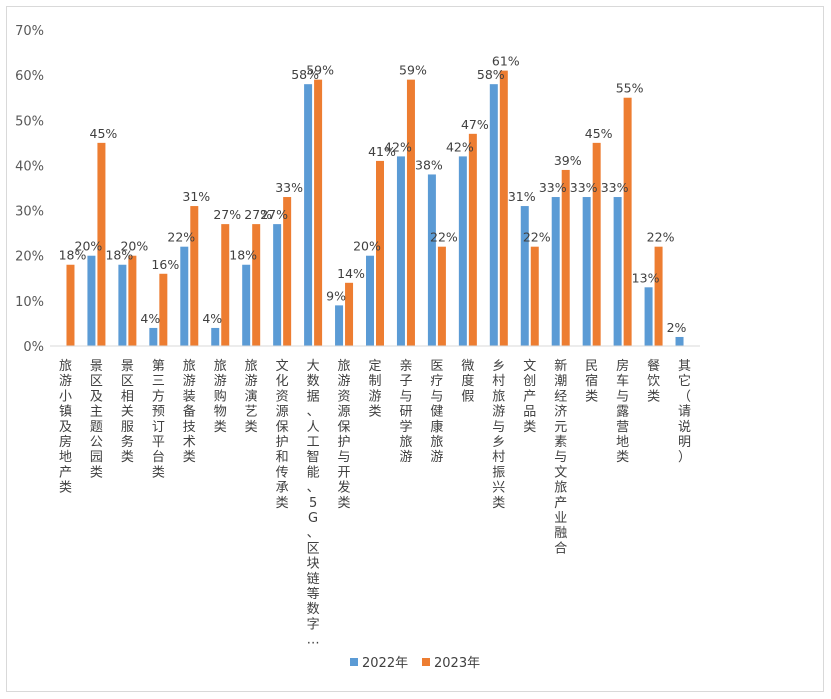 Image resolution: width=831 pixels, height=699 pixels. I want to click on data-label: 2%, so click(677, 327).